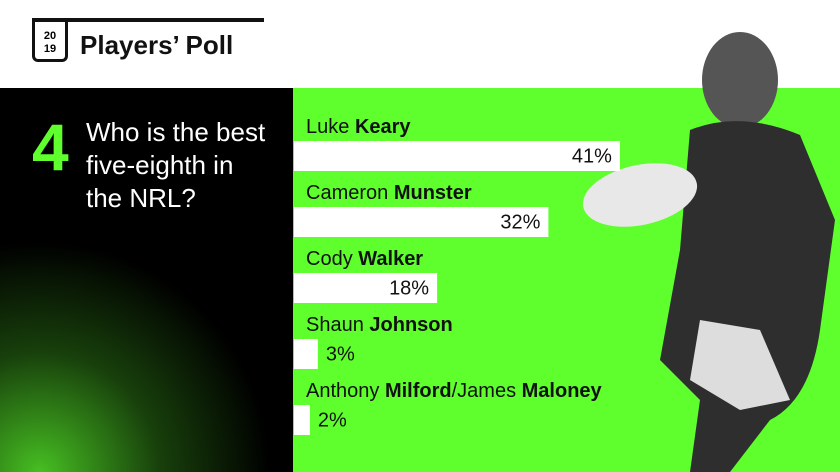 The width and height of the screenshot is (840, 472). I want to click on label-part: /James, so click(487, 391).